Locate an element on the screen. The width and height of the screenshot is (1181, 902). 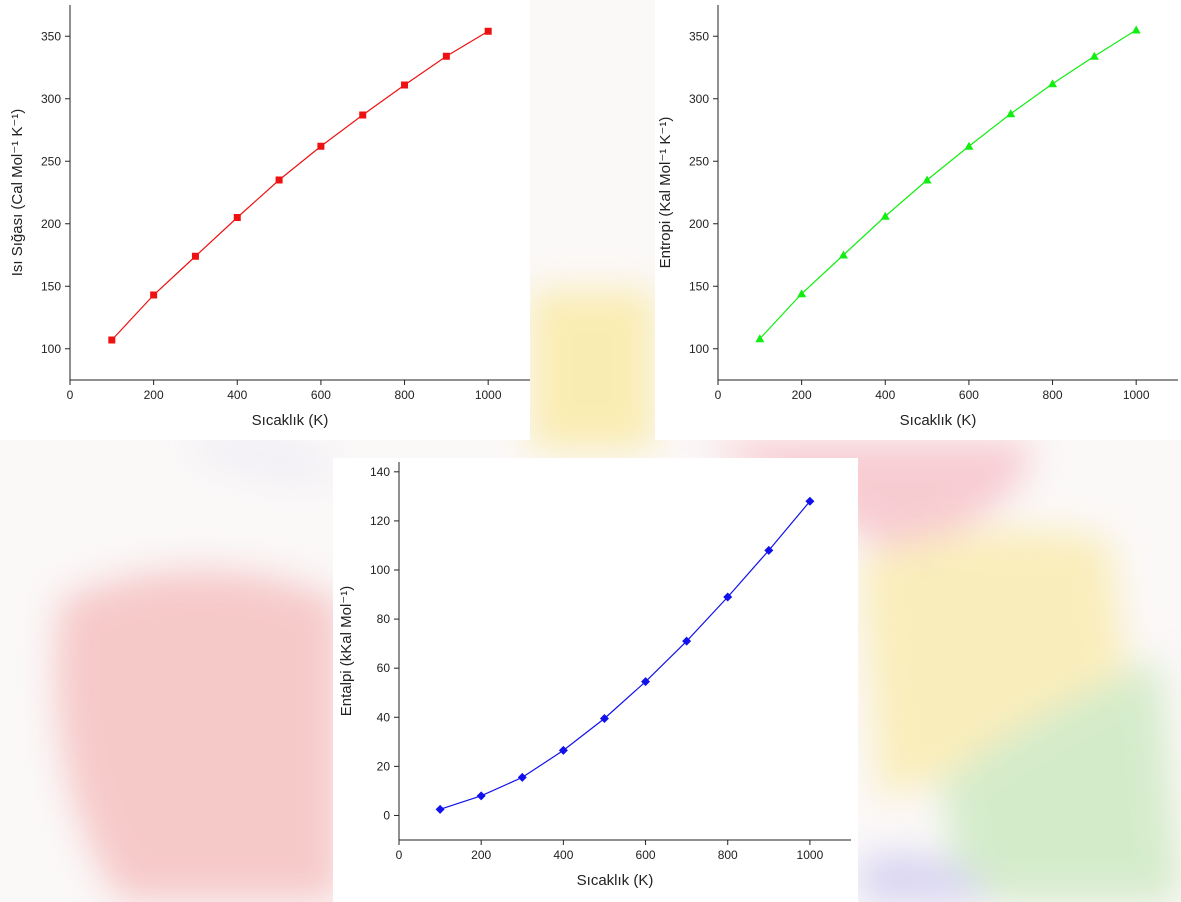
y-tick-label: 0 is located at coordinates (386, 815).